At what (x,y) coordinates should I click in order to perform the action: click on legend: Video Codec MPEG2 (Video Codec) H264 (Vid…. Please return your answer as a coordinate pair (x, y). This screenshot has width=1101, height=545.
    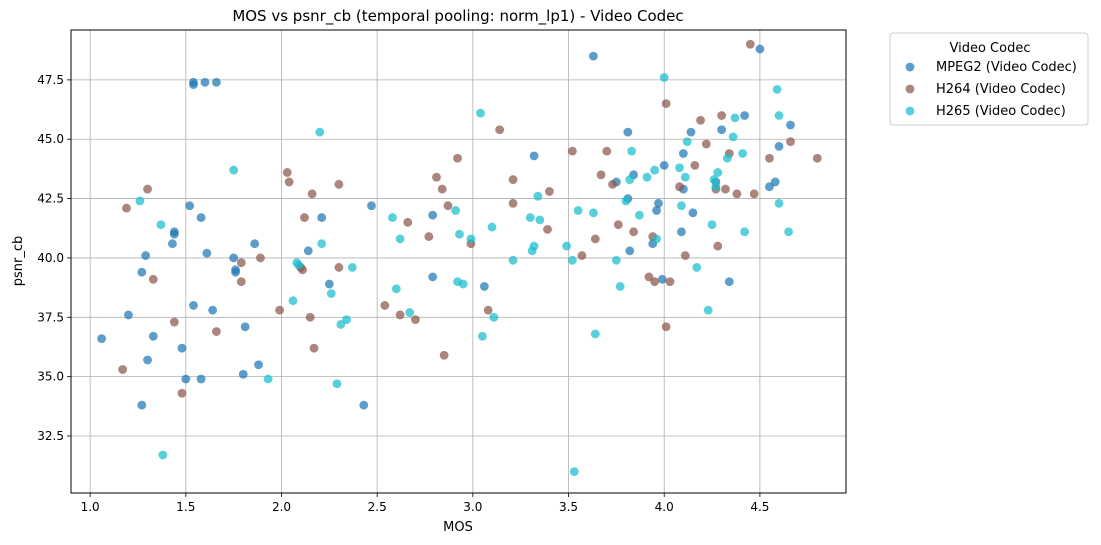
    Looking at the image, I should click on (989, 79).